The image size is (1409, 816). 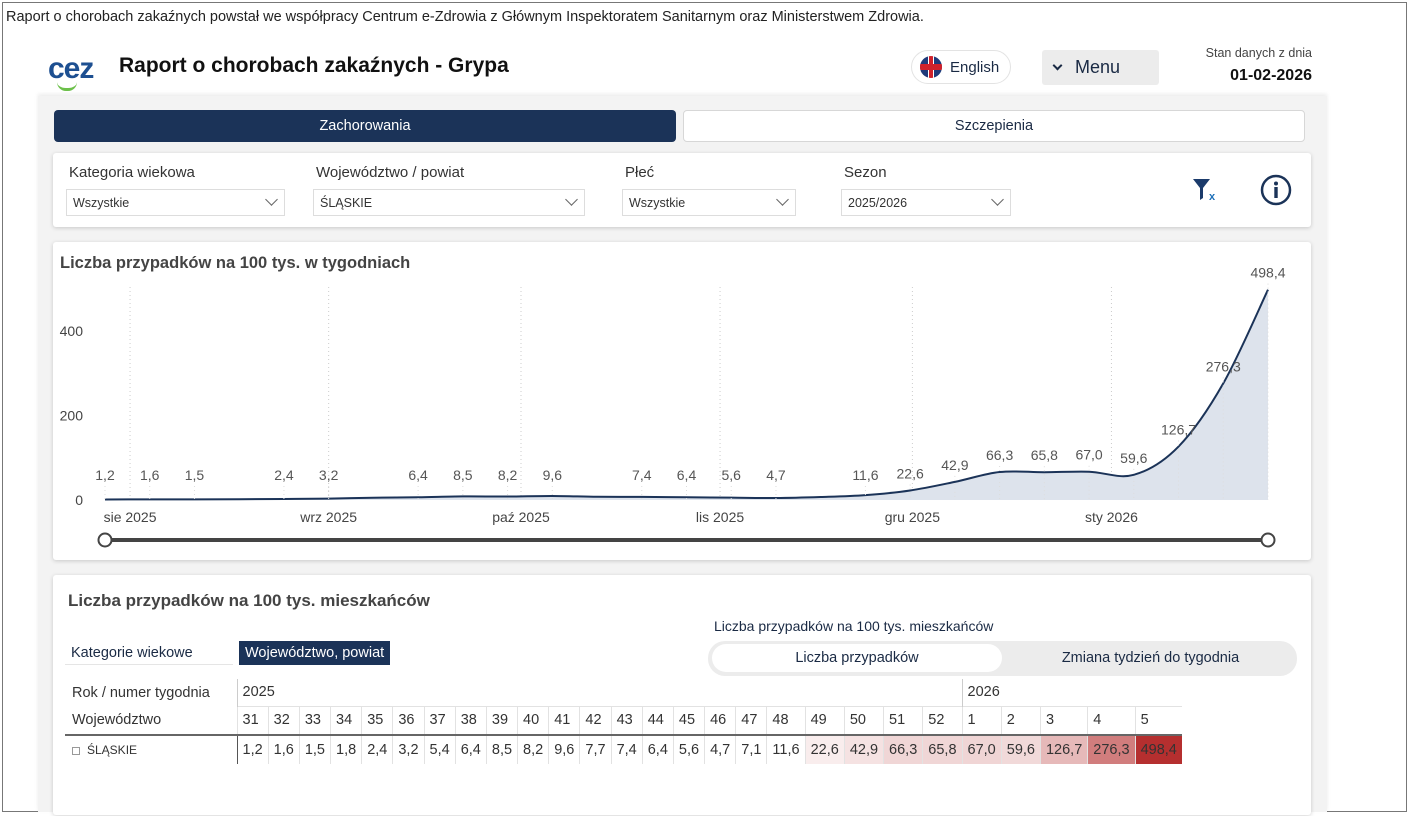 I want to click on expand-icon, so click(x=76, y=750).